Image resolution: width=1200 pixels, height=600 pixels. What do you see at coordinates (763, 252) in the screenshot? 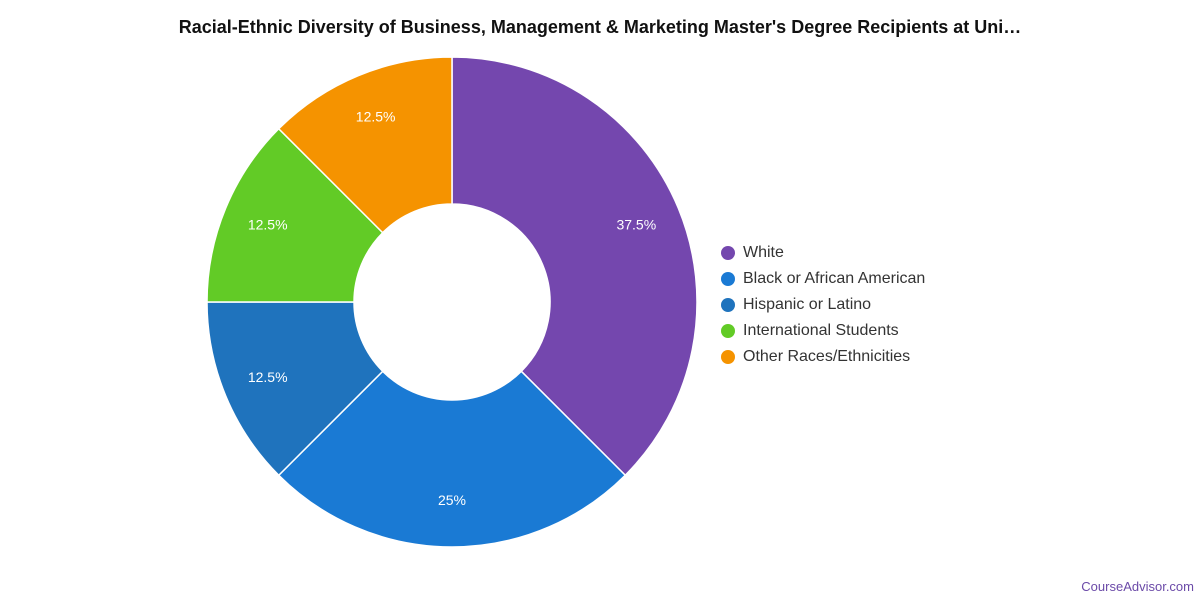
I see `legend-label: White` at bounding box center [763, 252].